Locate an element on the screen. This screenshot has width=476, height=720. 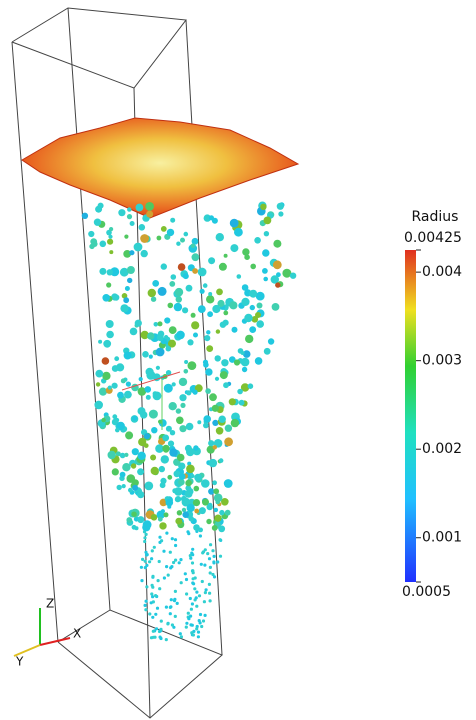
tick-label: 0.003 is located at coordinates (442, 361).